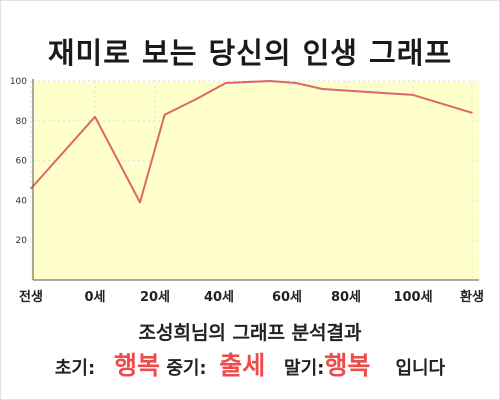 Image resolution: width=500 pixels, height=400 pixels. I want to click on x-tick-label: 80세, so click(346, 297).